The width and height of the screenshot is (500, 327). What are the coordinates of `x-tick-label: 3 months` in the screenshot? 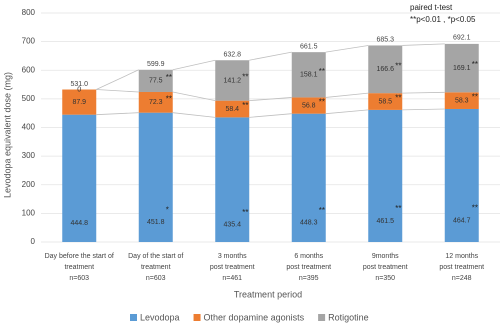 It's located at (232, 256).